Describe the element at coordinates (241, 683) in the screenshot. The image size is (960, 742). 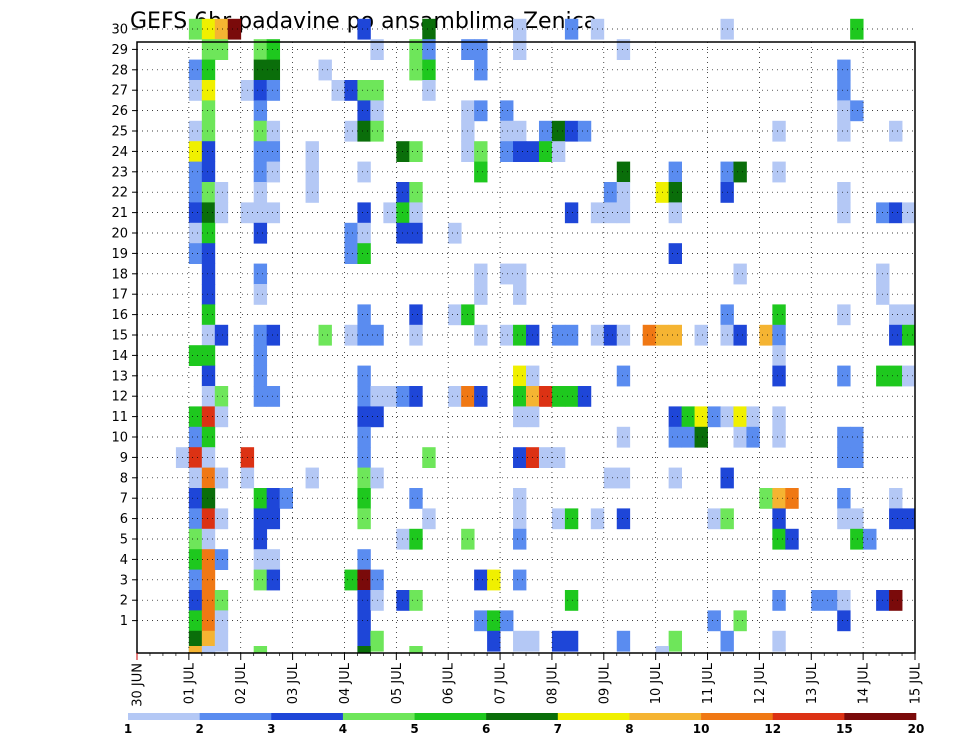
I see `x-tick-label: 02 JUL` at that location.